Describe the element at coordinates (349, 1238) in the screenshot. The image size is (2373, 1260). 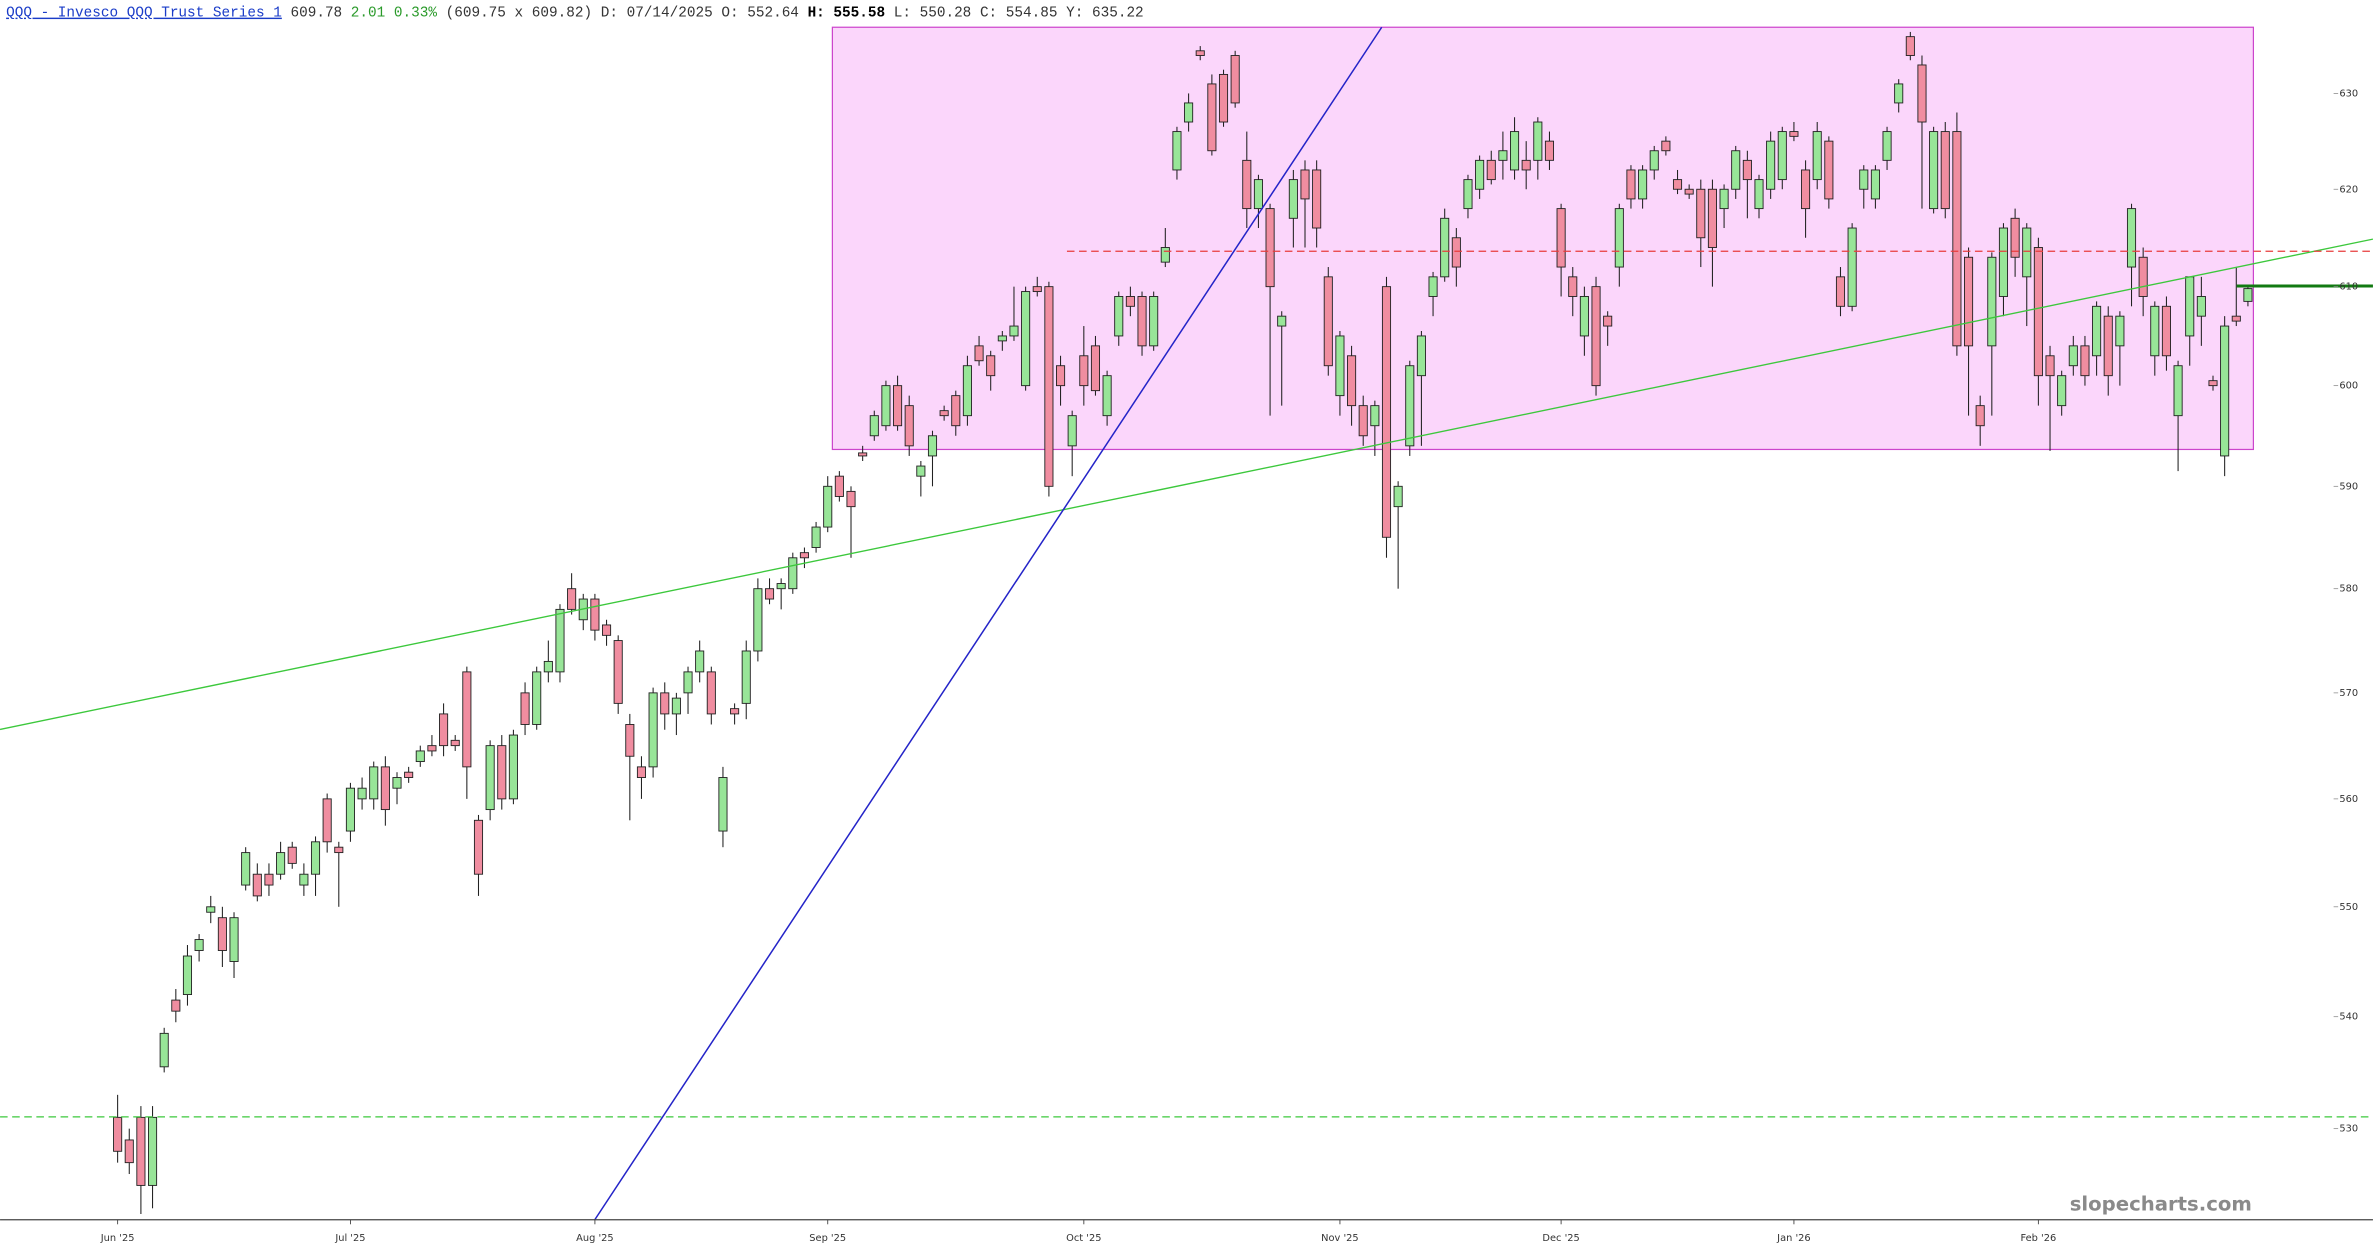
I see `x-tick-label: Jul '25` at that location.